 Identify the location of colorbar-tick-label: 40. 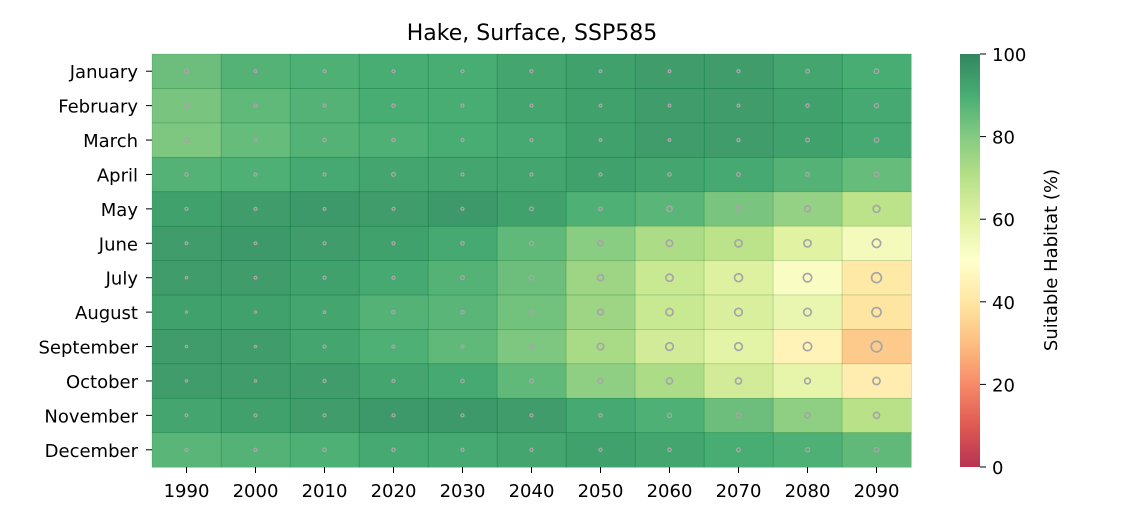
(1003, 303).